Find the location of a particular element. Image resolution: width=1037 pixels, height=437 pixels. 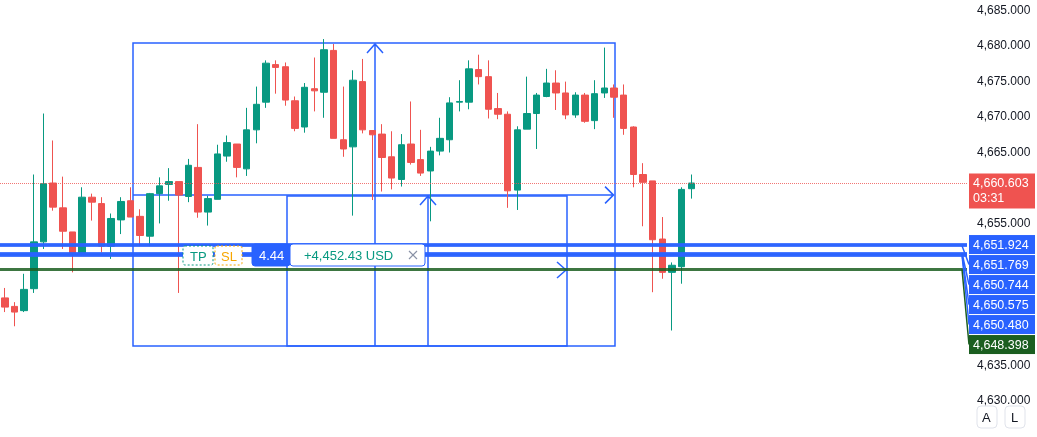

tag: 4.44 is located at coordinates (271, 255).